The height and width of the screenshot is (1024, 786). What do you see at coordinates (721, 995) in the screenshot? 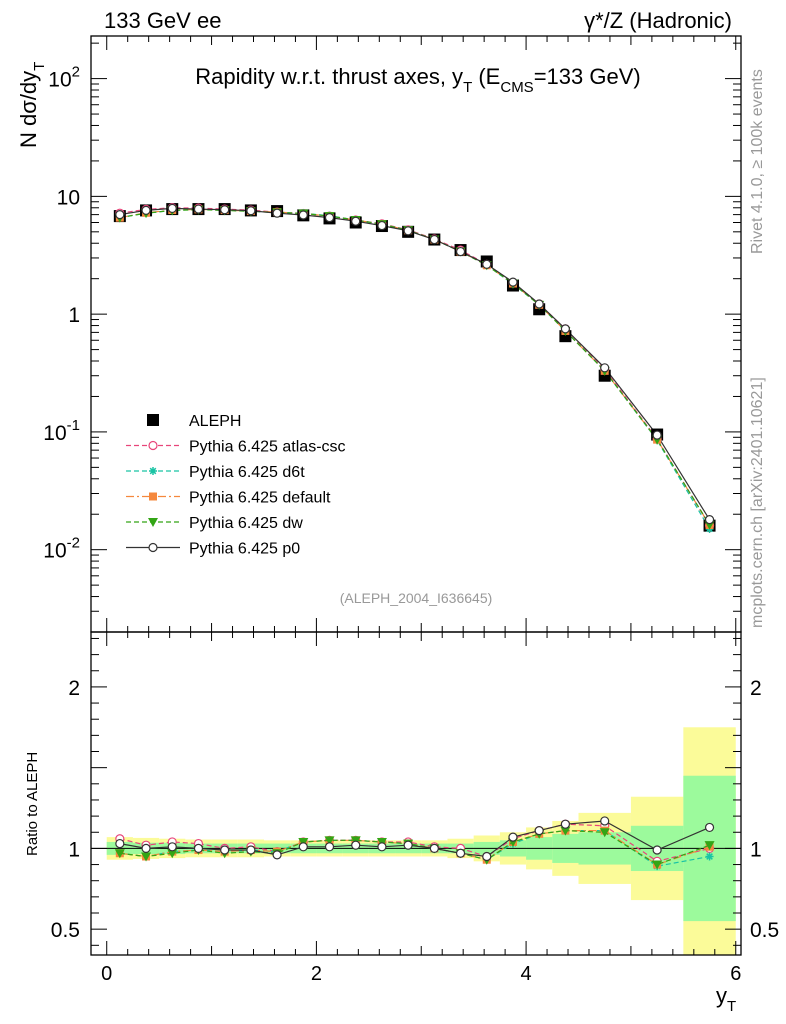
I see `xlabel-main: y` at bounding box center [721, 995].